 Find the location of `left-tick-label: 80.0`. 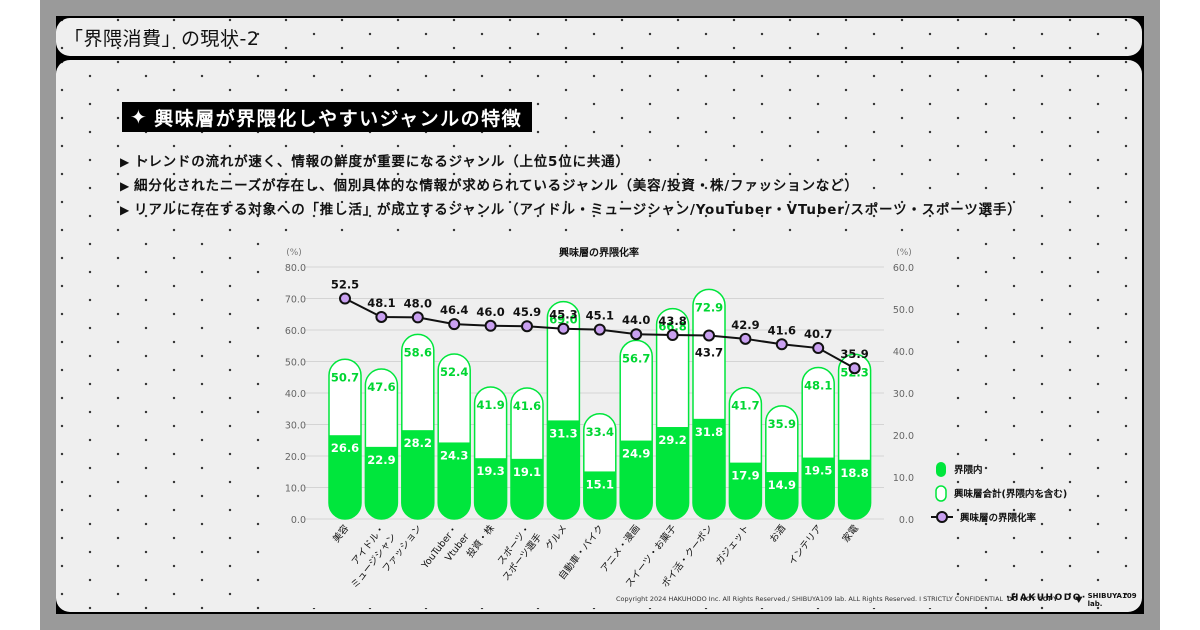

left-tick-label: 80.0 is located at coordinates (295, 268).